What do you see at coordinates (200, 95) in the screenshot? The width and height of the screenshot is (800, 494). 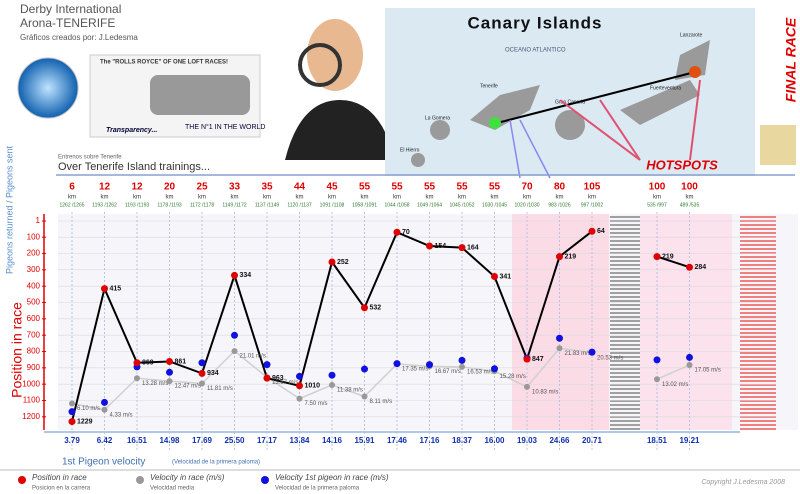 I see `ad-car` at bounding box center [200, 95].